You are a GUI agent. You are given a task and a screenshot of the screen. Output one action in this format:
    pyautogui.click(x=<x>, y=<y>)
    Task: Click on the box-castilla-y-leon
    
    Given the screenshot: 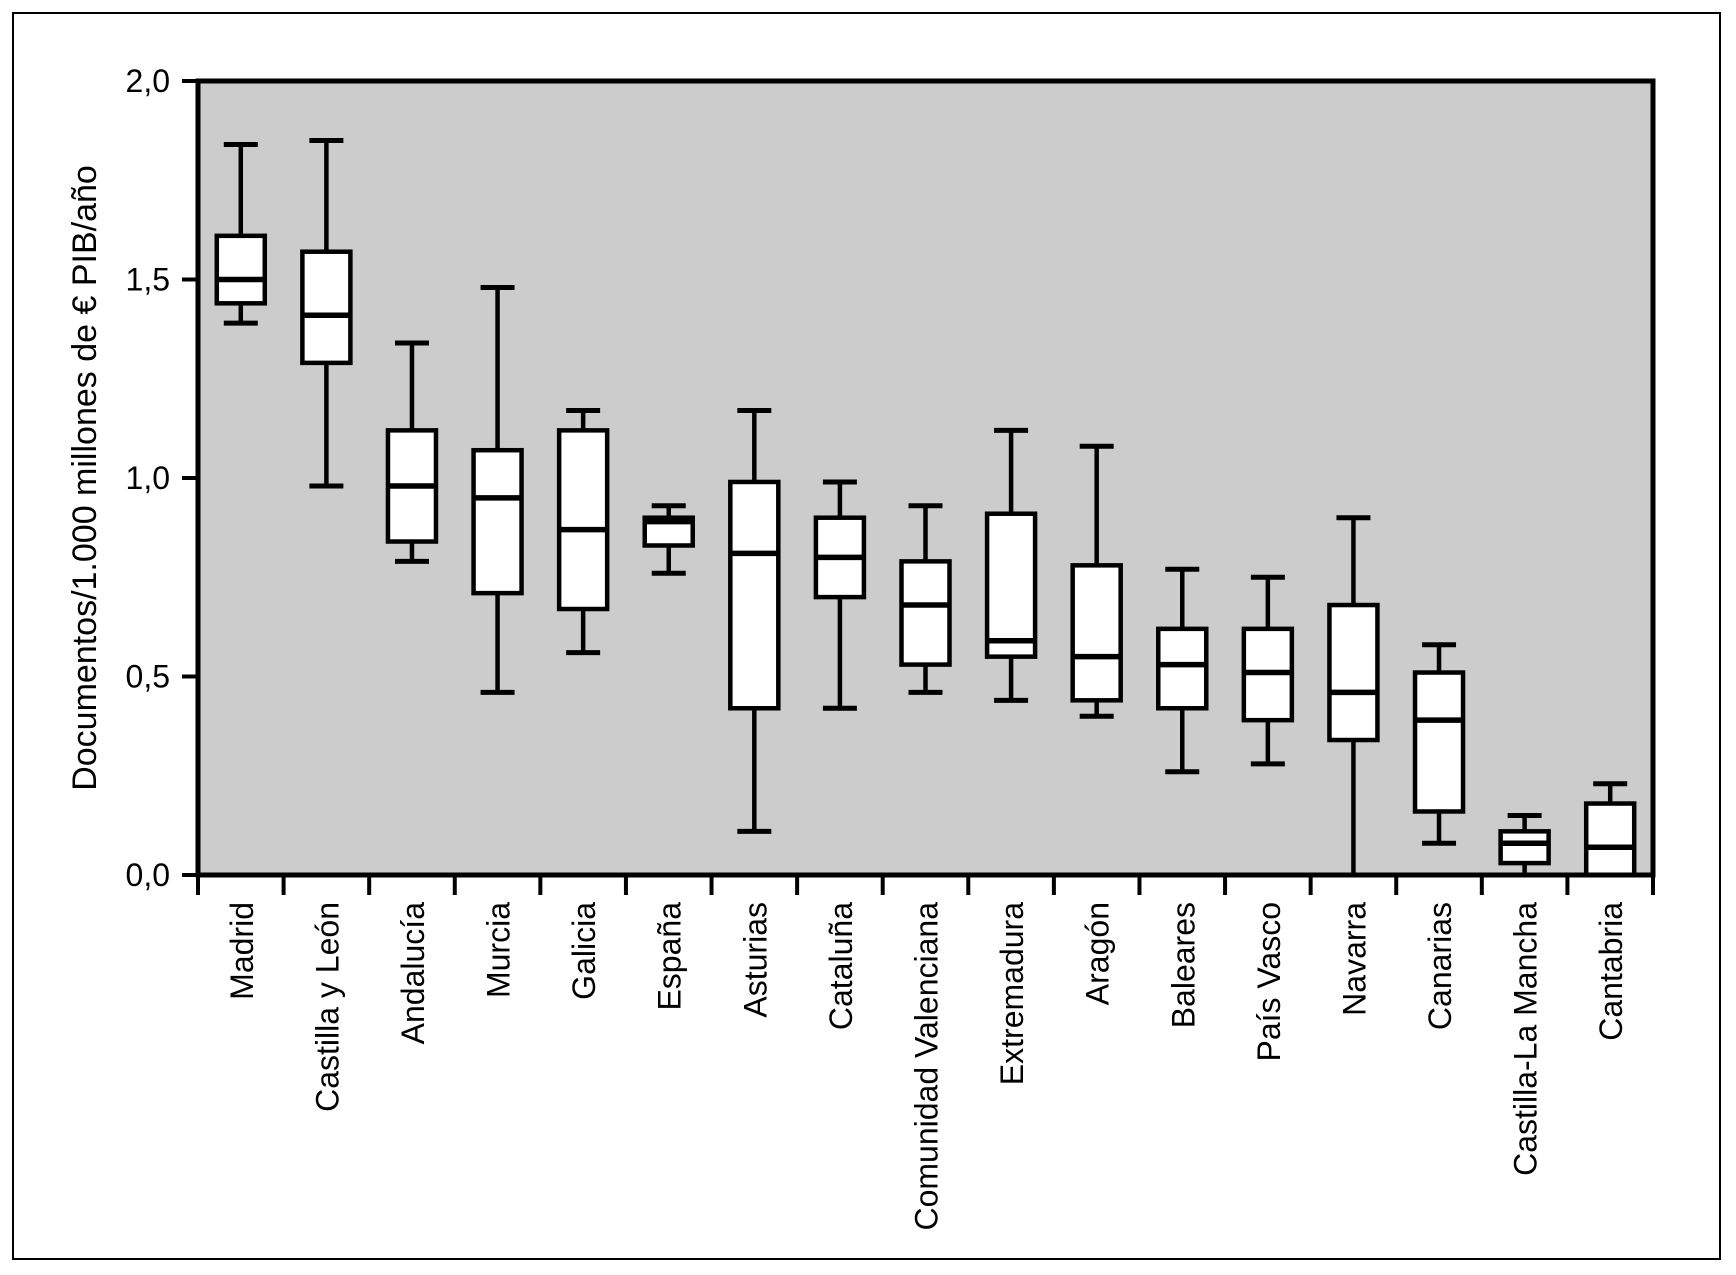 What is the action you would take?
    pyautogui.click(x=326, y=307)
    